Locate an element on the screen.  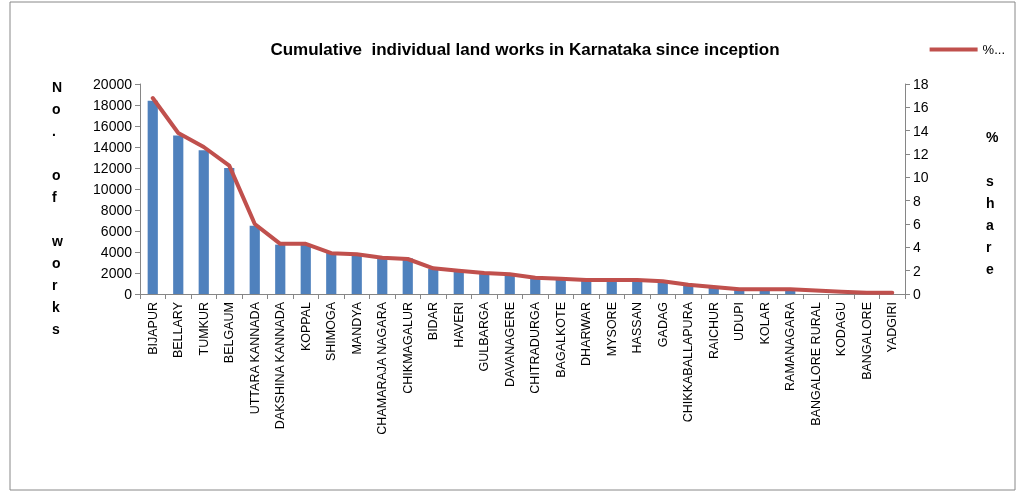
x-tick-label: BELGAUM is located at coordinates (229, 333).